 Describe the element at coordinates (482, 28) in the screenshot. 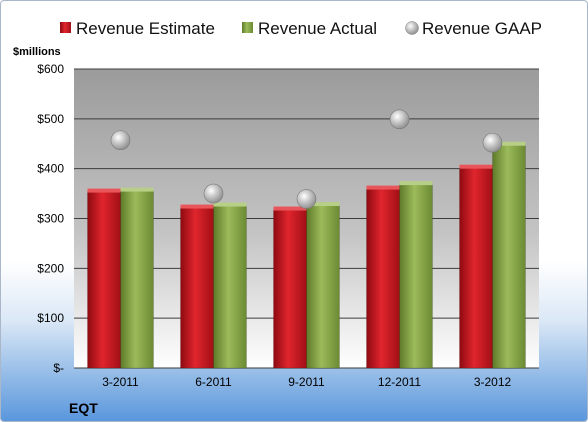

I see `legend-label: Revenue GAAP` at that location.